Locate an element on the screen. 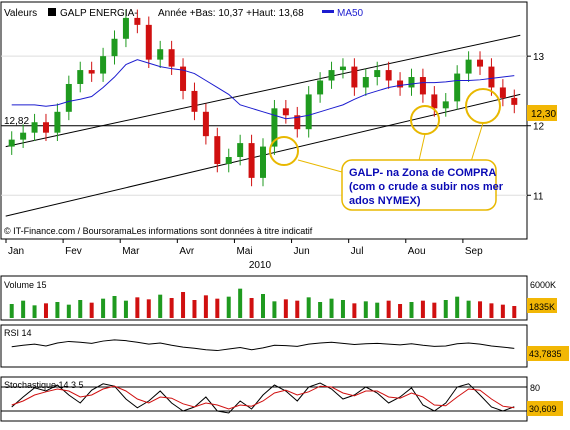 This screenshot has width=570, height=430. x-tick-label: Jul is located at coordinates (357, 251).